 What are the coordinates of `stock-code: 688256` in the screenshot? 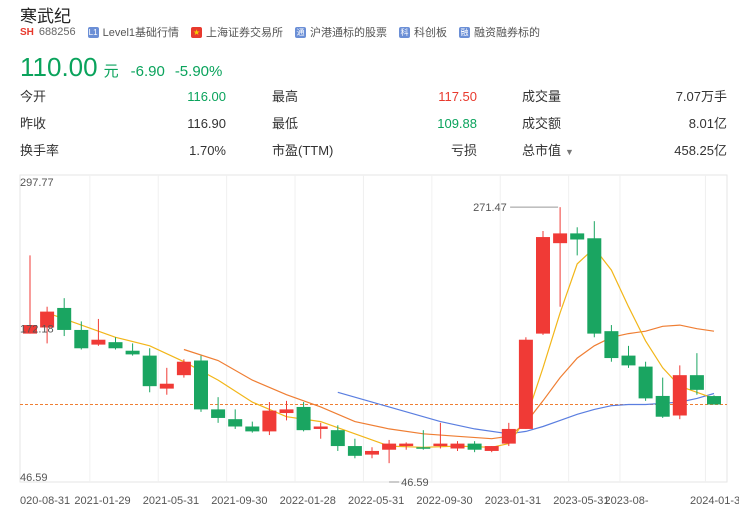 It's located at (57, 32).